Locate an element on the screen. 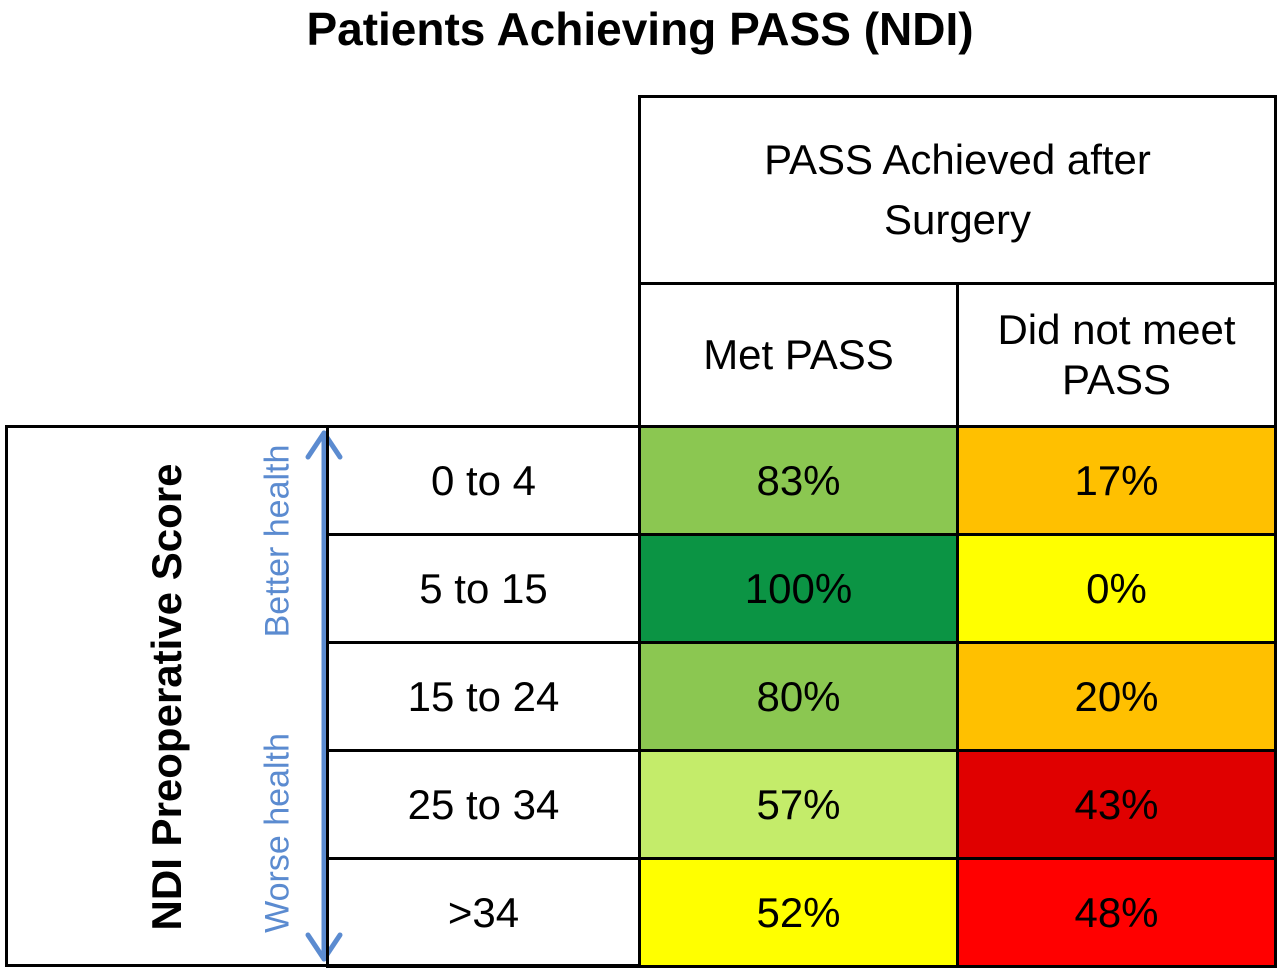 This screenshot has width=1280, height=973. column-group-header-text: PASS Achieved after Surgery is located at coordinates (957, 189).